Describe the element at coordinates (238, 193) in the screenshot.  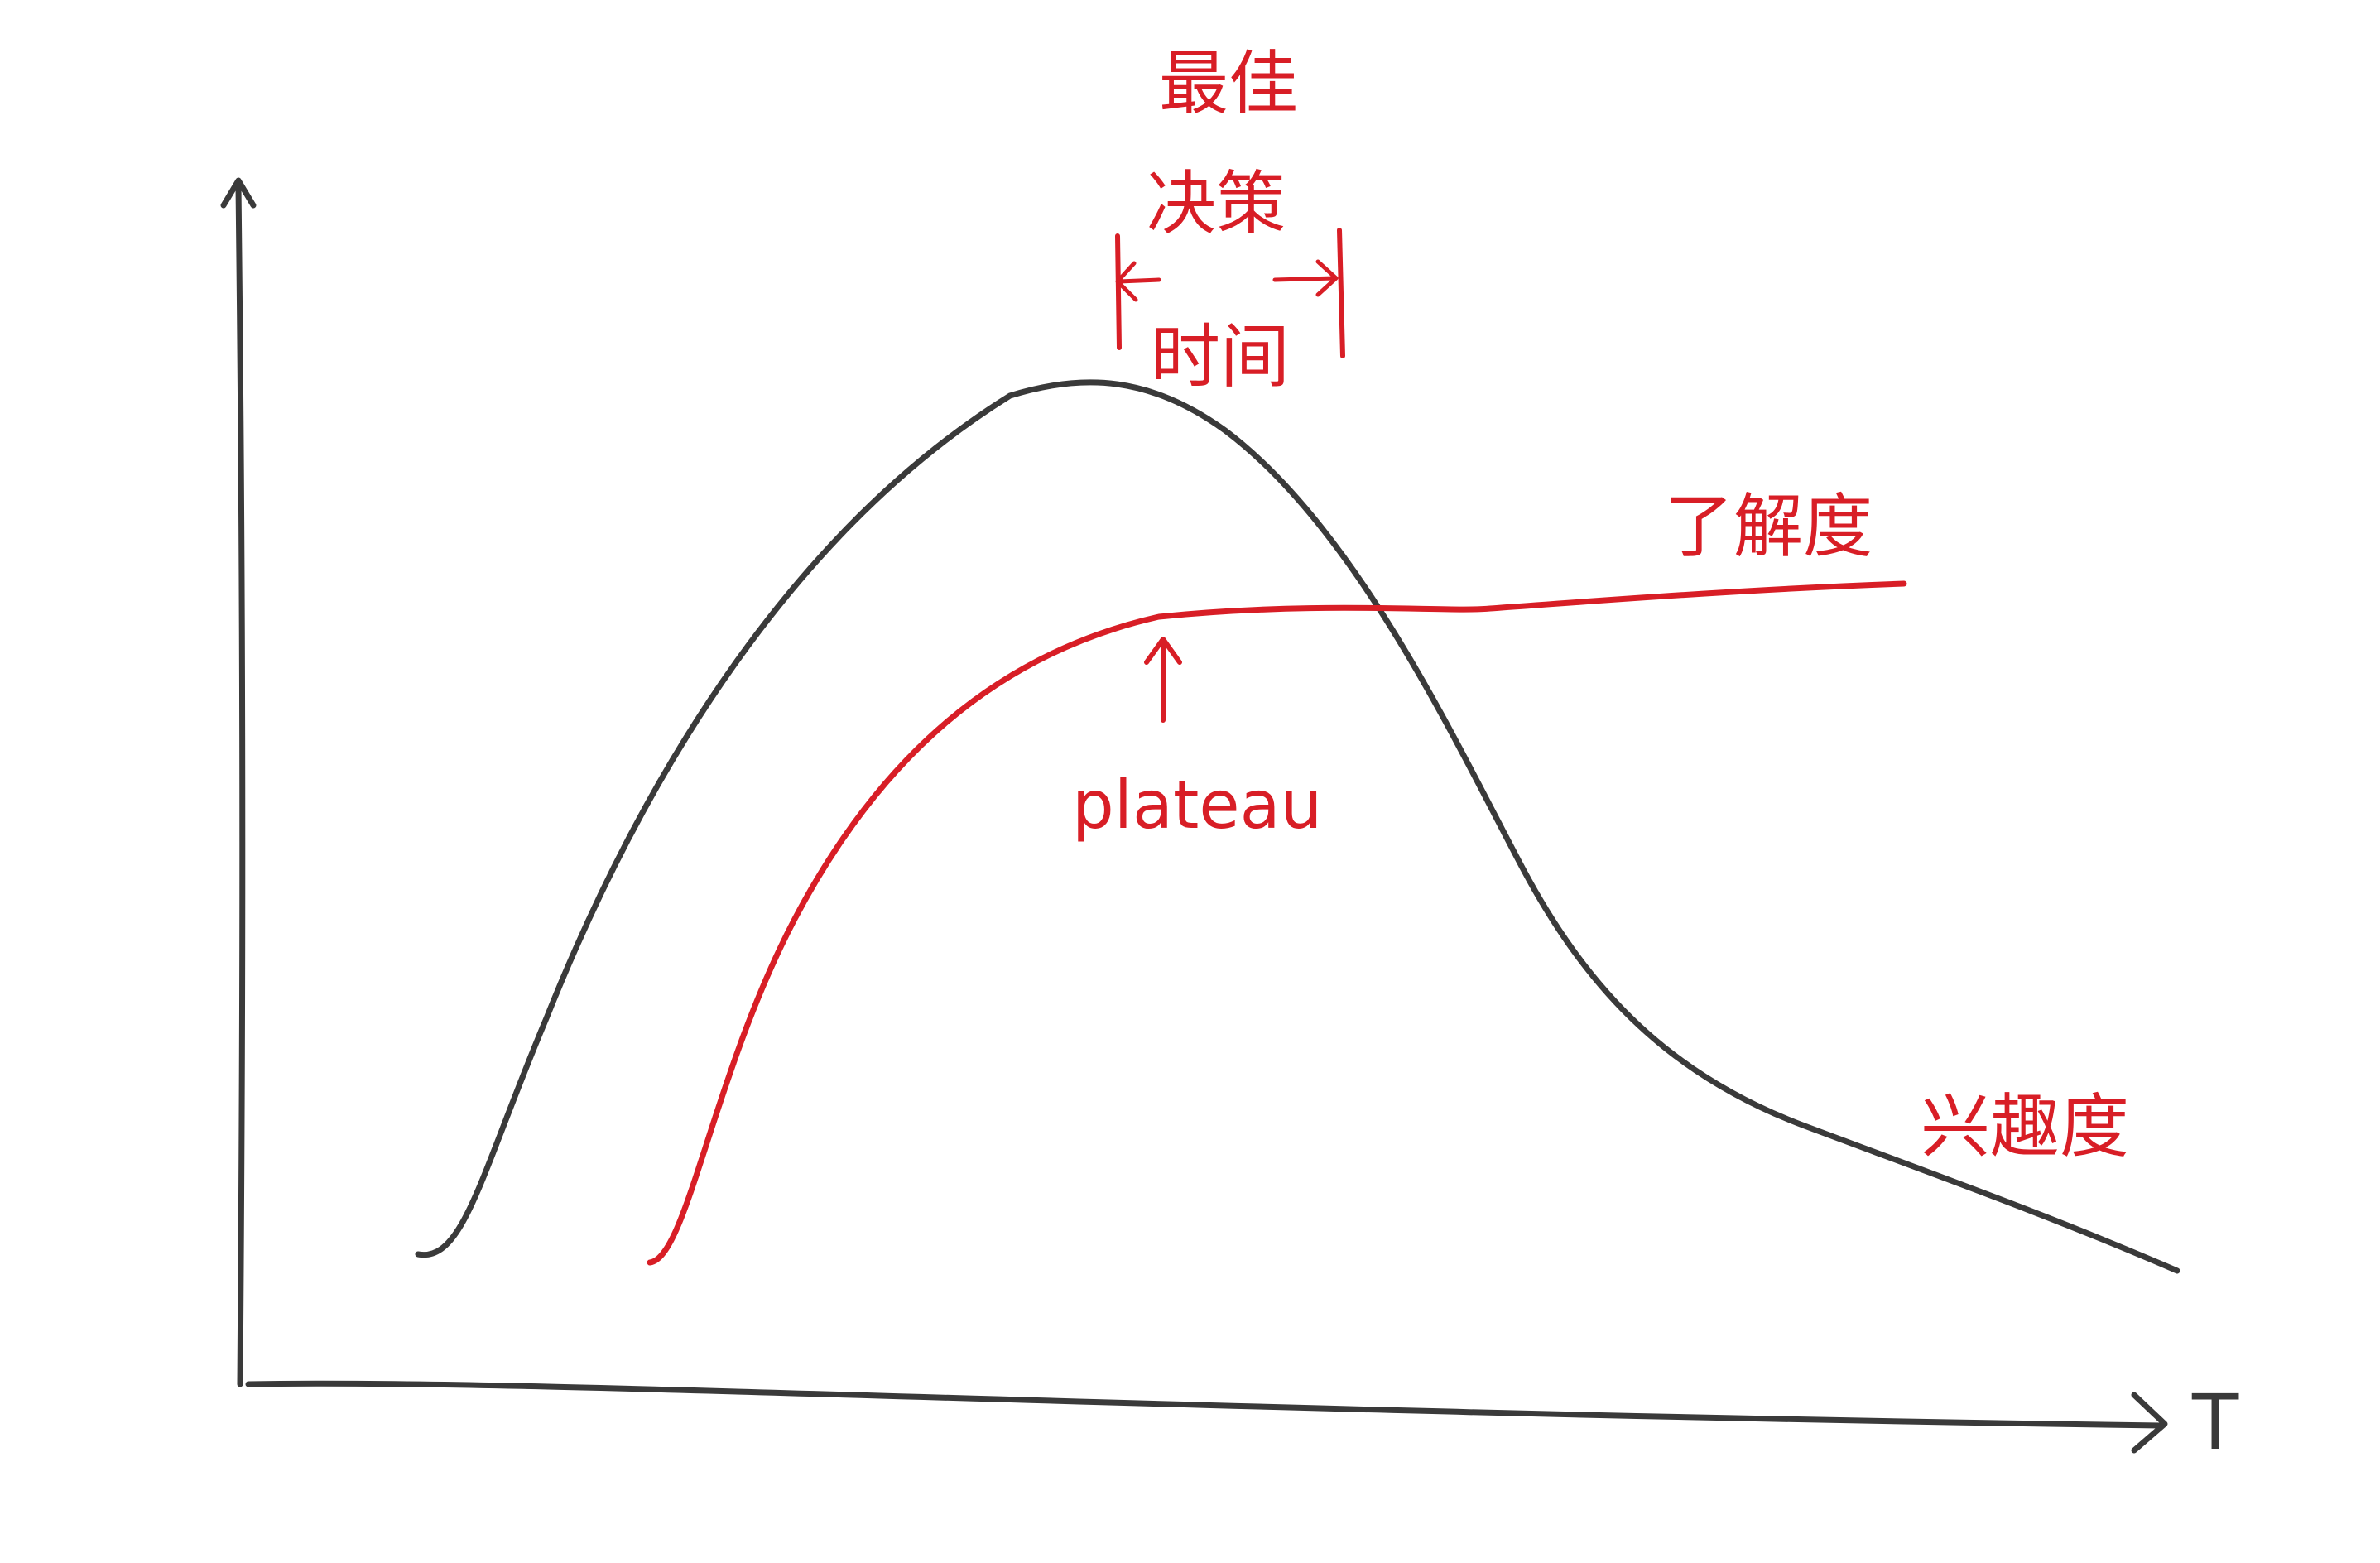
I see `y-axis-arrowhead` at that location.